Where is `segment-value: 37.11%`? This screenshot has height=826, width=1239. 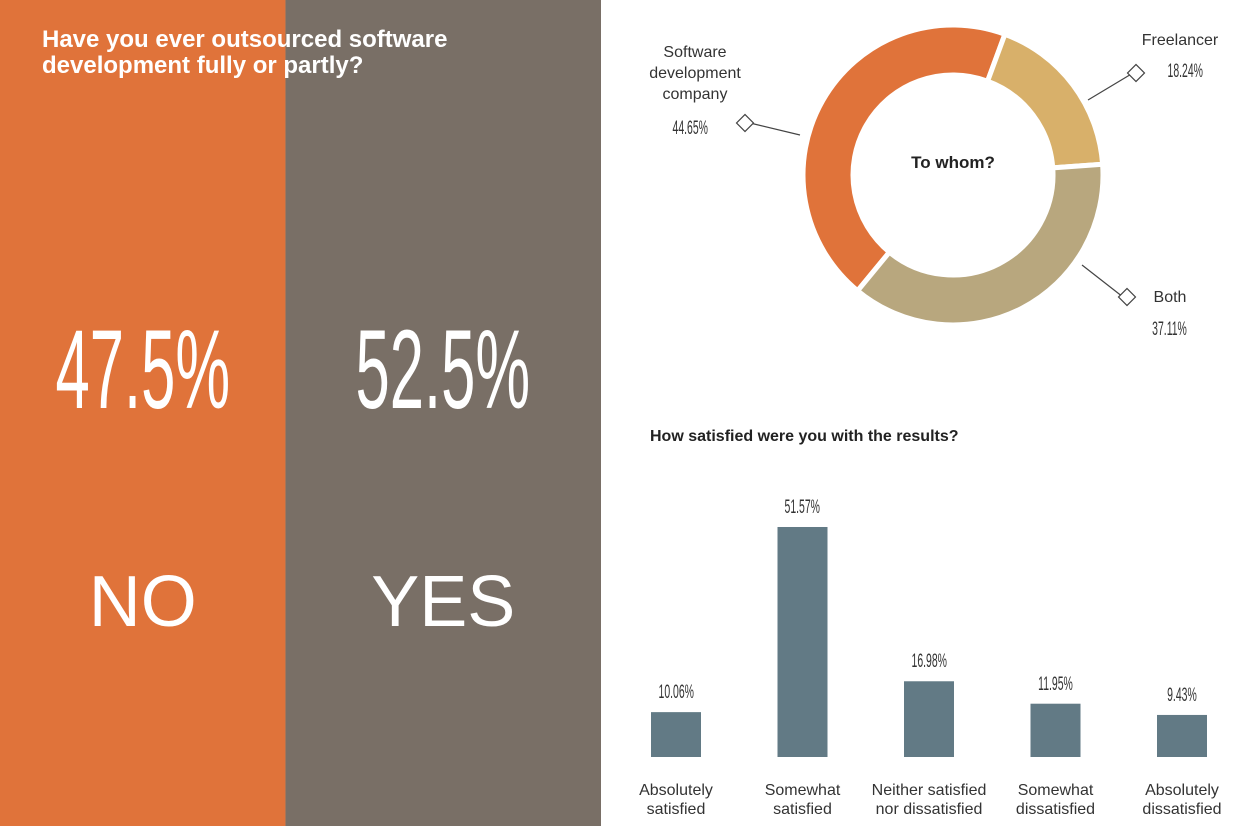 segment-value: 37.11% is located at coordinates (1170, 330).